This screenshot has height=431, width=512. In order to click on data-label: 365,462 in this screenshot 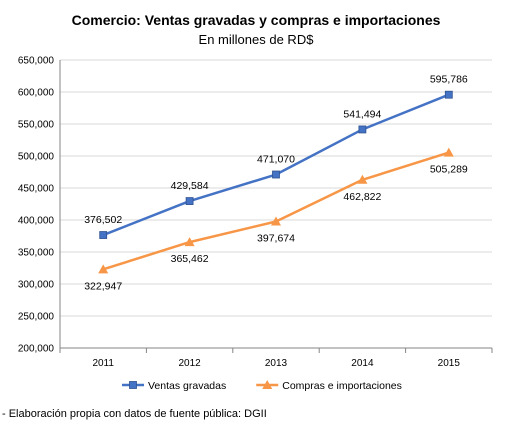, I will do `click(190, 259)`.